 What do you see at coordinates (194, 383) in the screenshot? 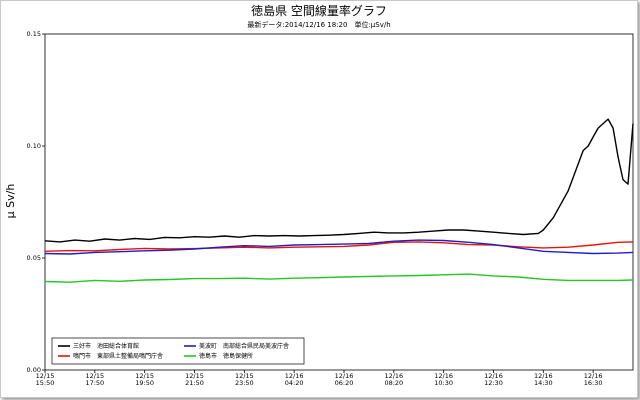
I see `x-tick-time: 21:50` at bounding box center [194, 383].